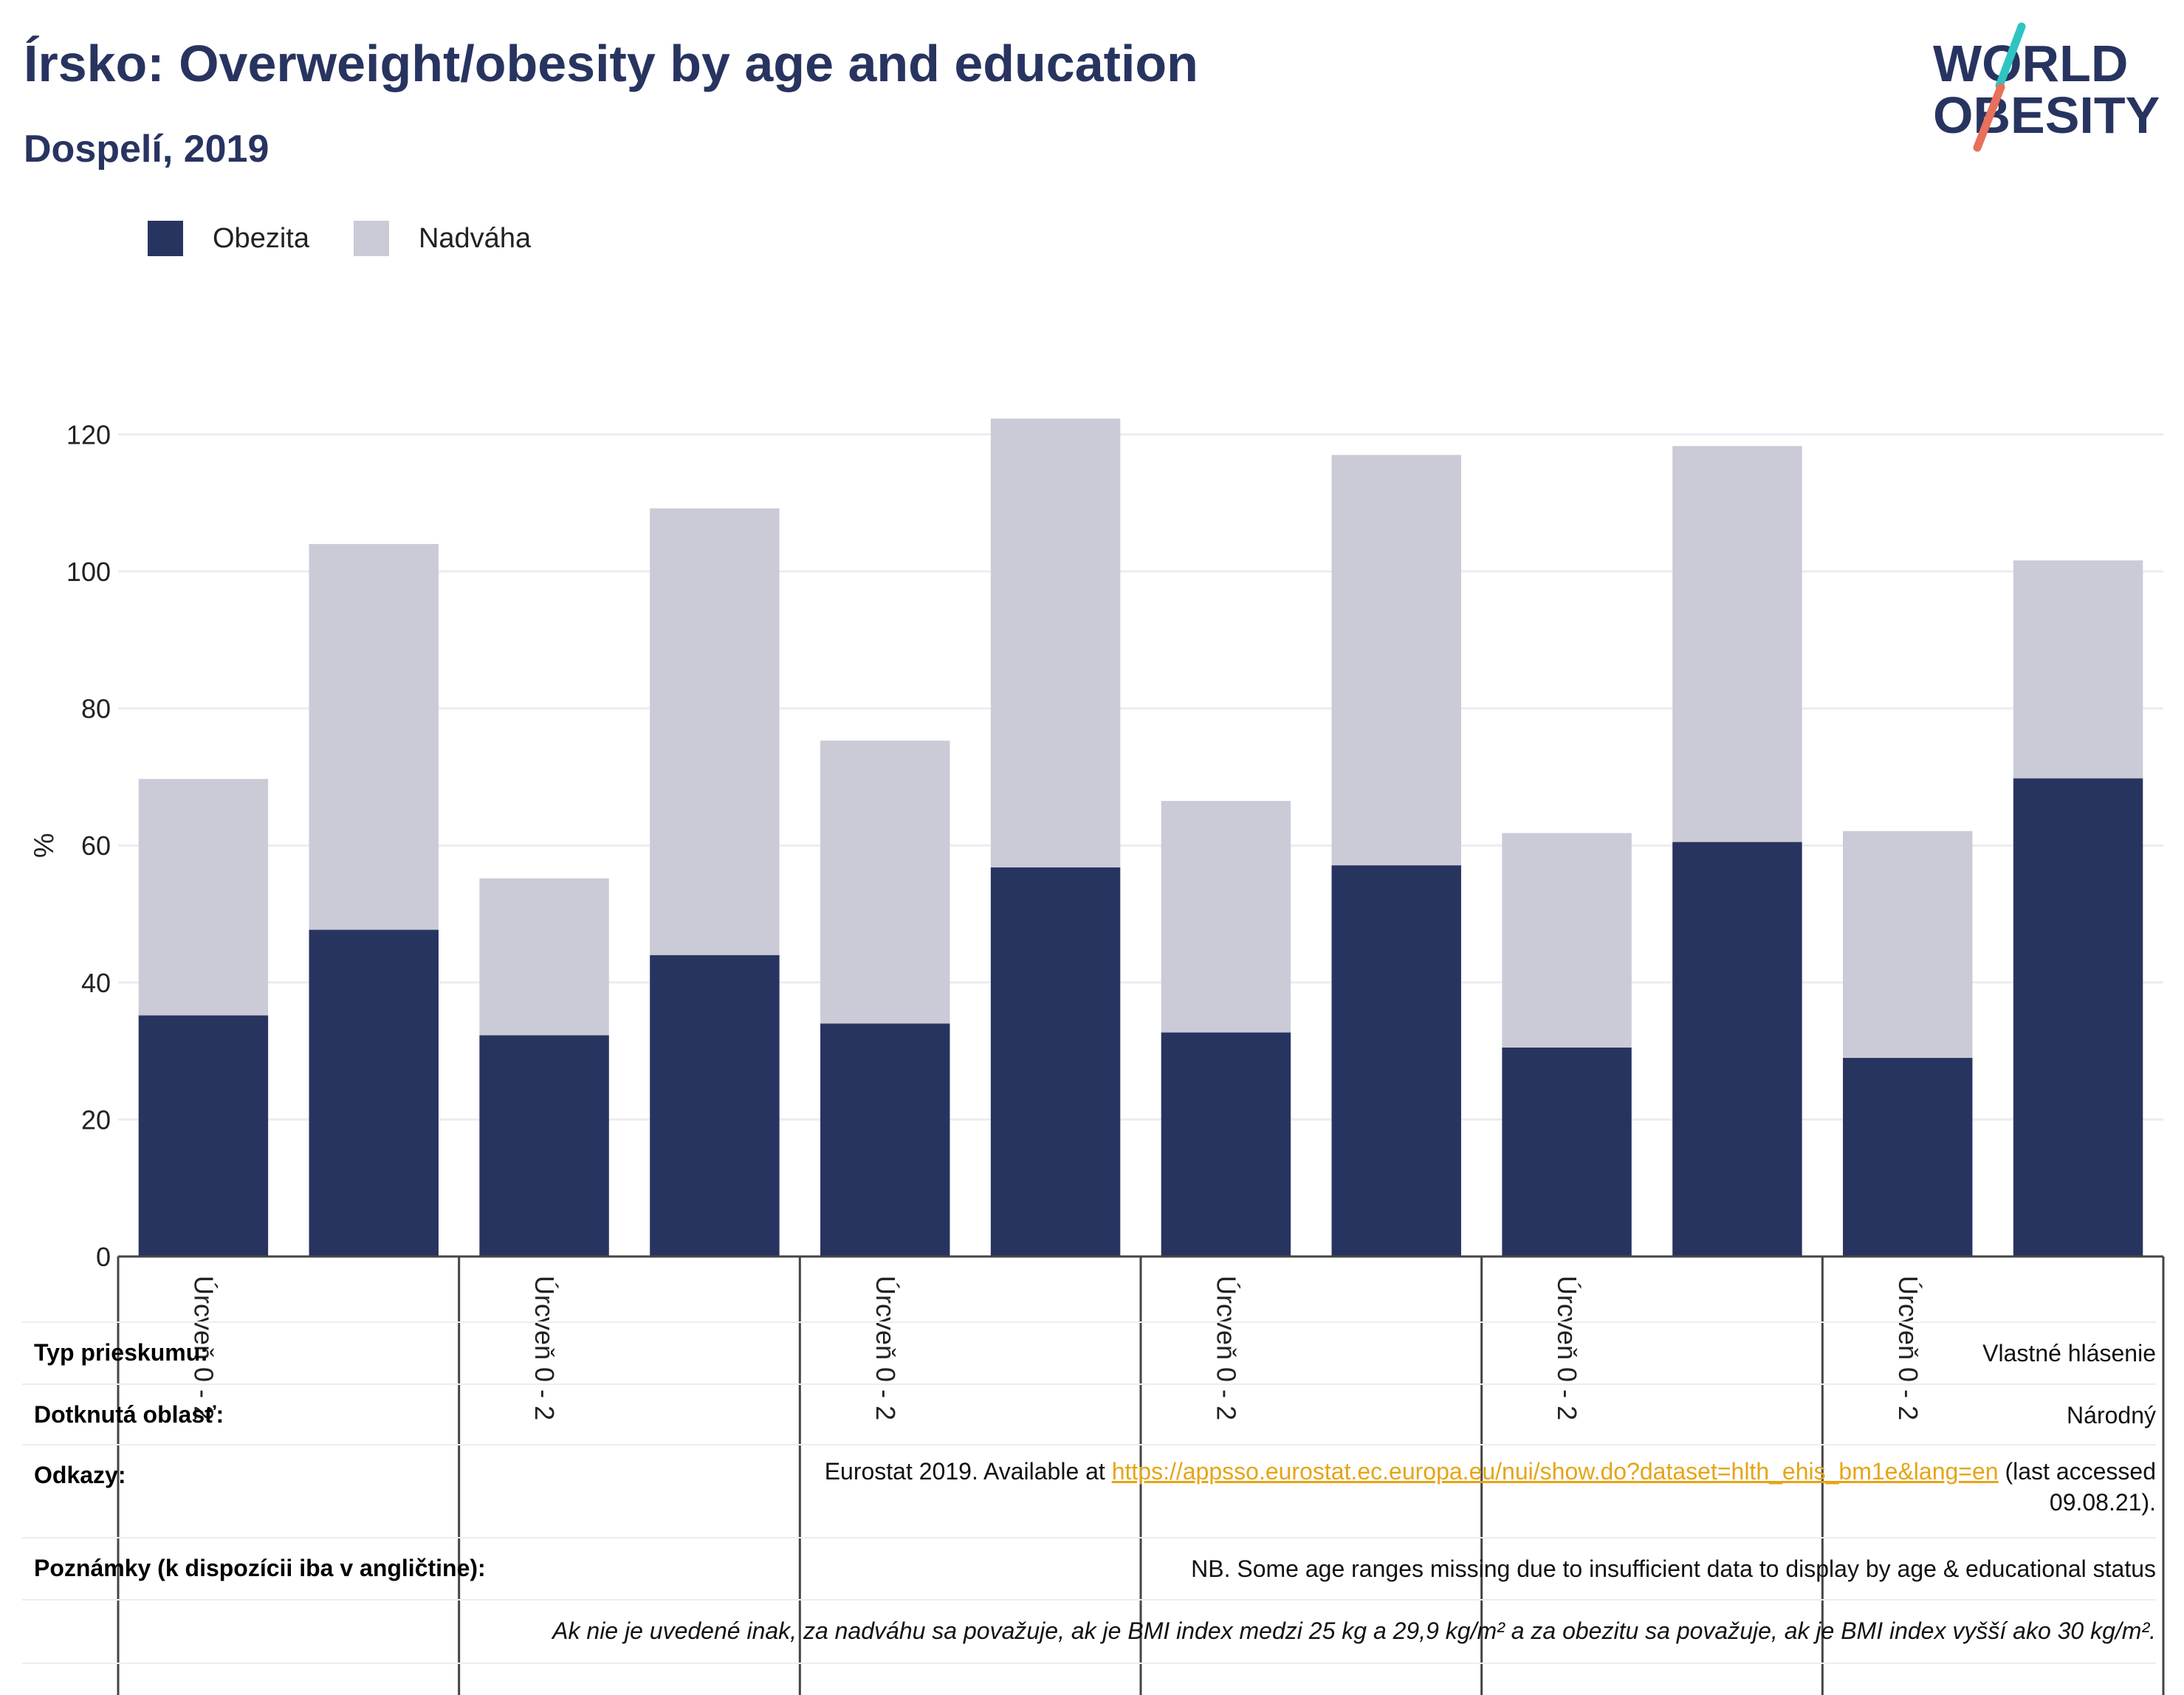 The width and height of the screenshot is (2184, 1695). I want to click on logo-word-world: WORLD, so click(2031, 64).